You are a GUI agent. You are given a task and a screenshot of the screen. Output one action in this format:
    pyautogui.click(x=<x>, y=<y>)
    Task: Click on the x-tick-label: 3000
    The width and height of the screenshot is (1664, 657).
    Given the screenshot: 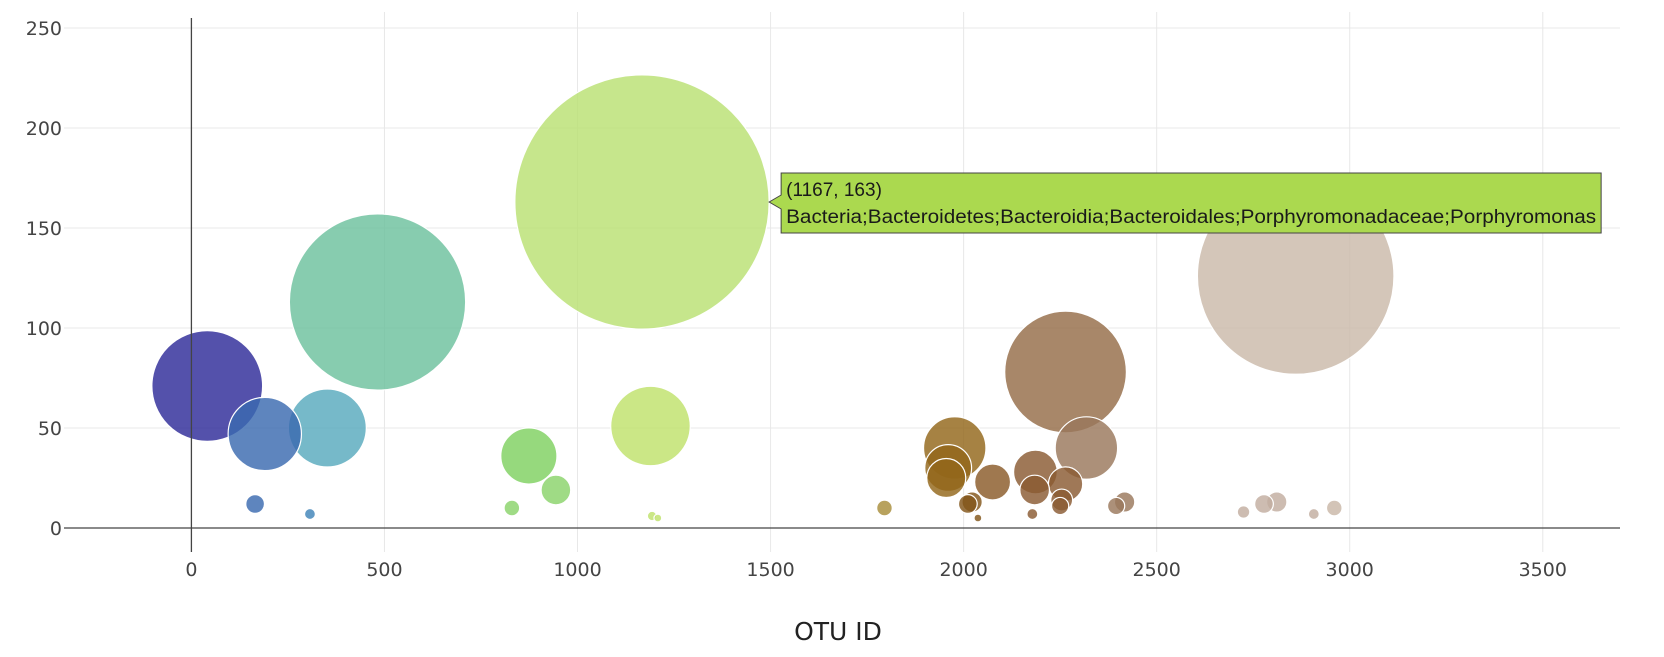 What is the action you would take?
    pyautogui.click(x=1350, y=570)
    